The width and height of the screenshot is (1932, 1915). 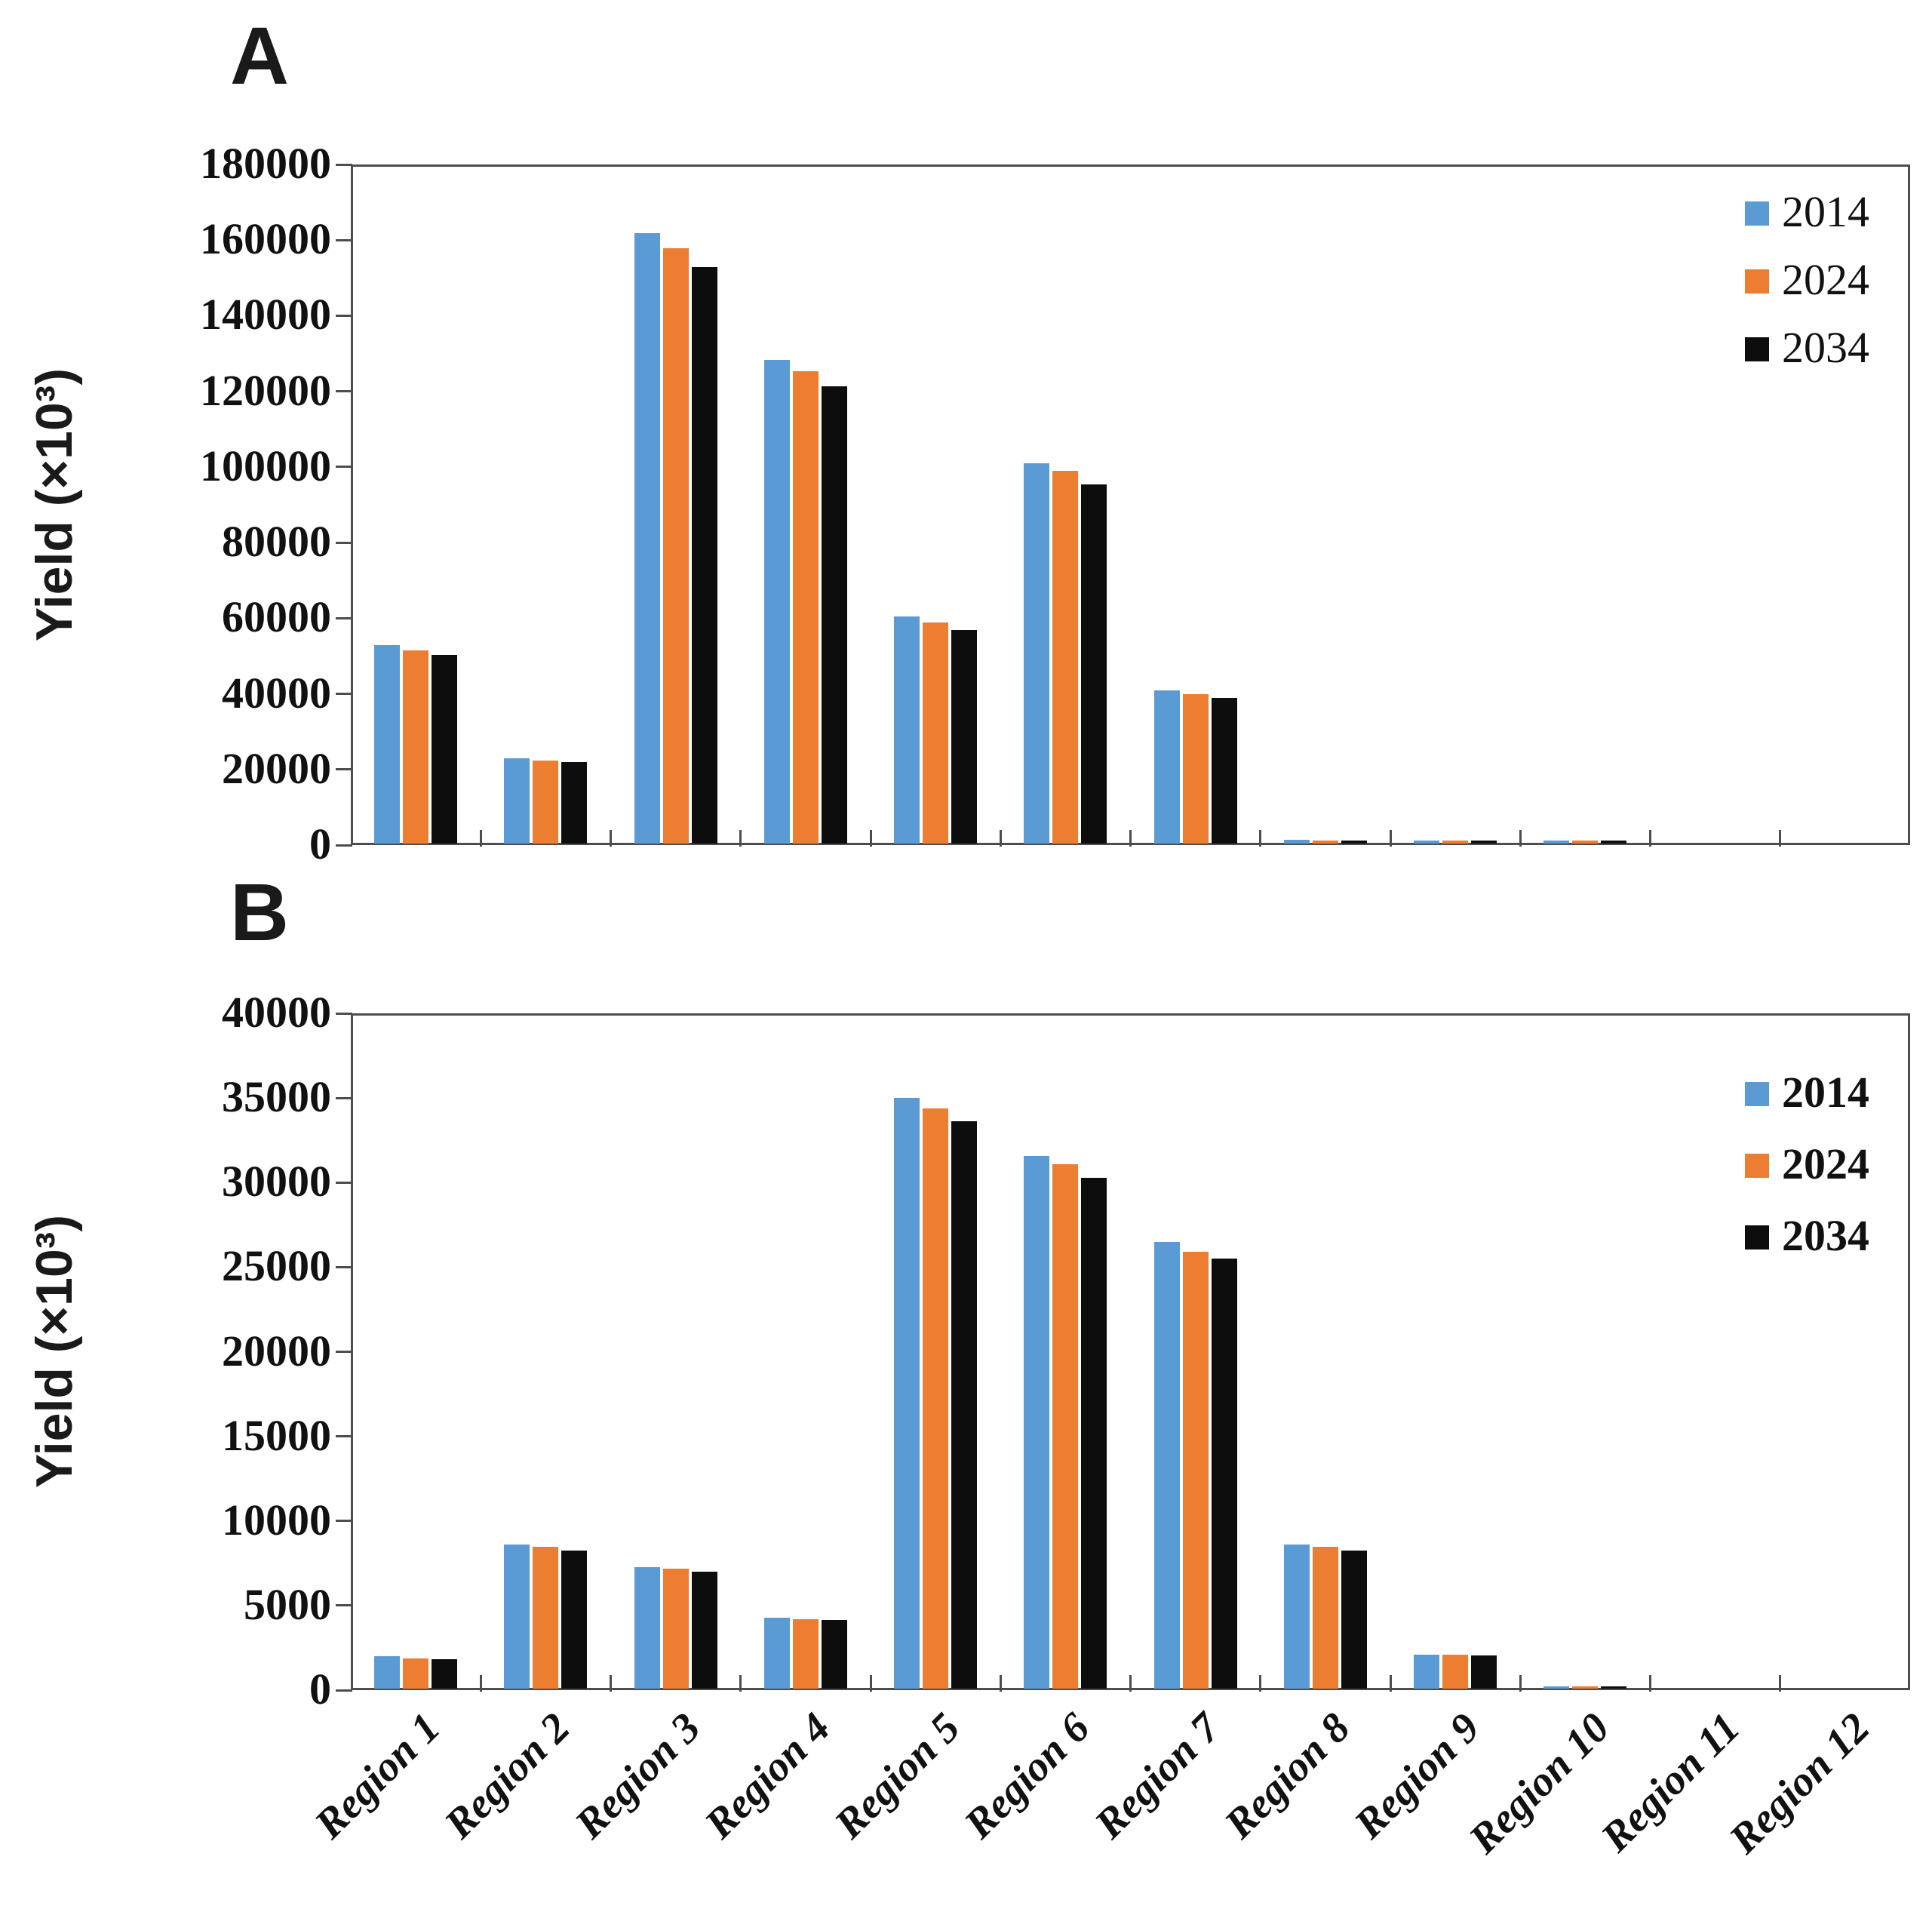 I want to click on y-tick-label: 120000, so click(x=266, y=390).